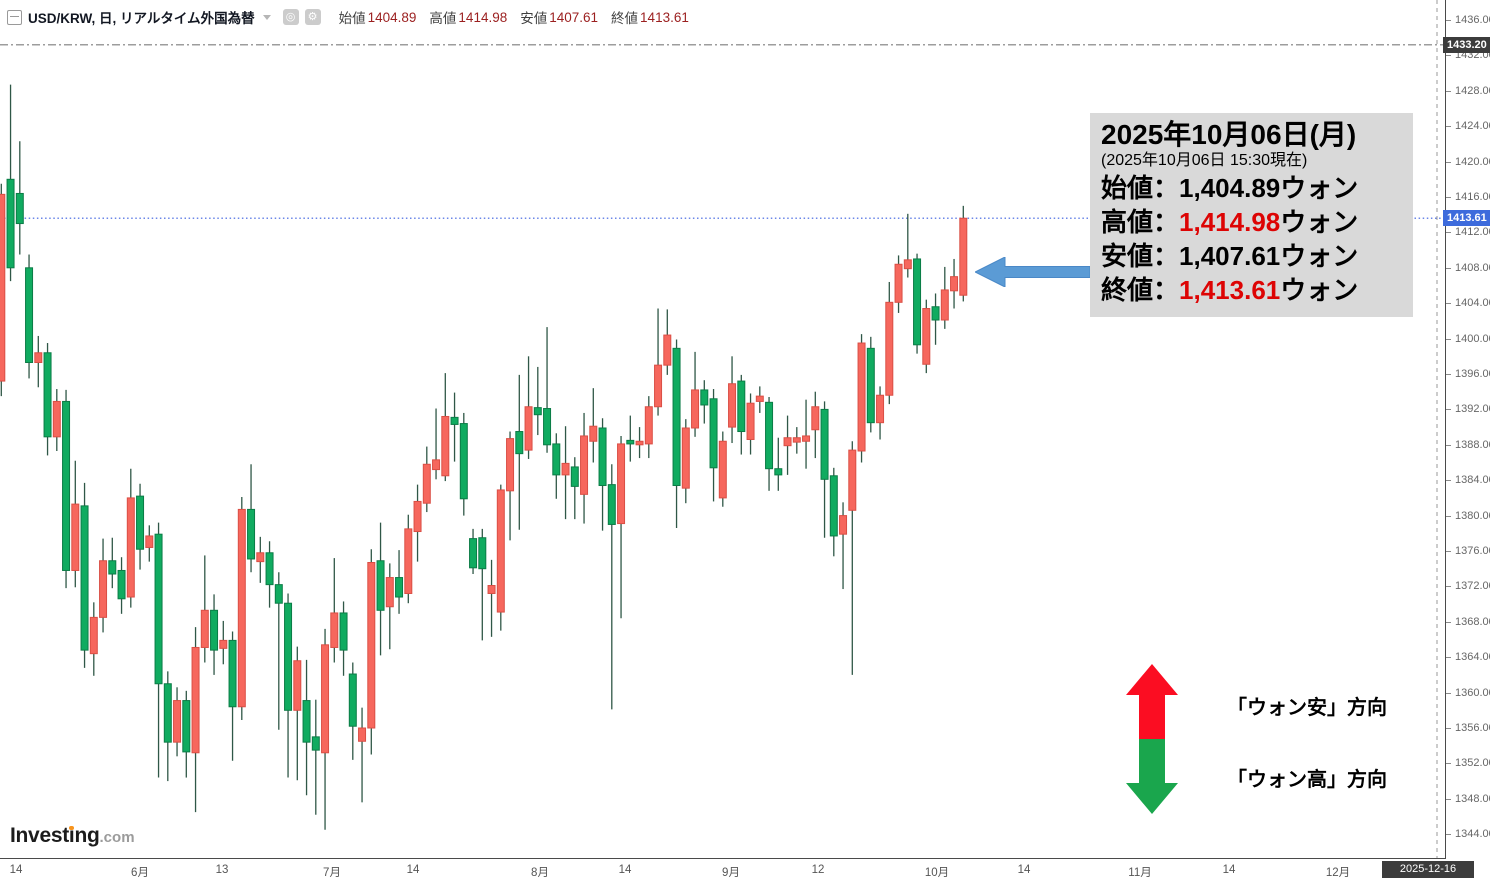  I want to click on current-price-badge: 1413.61, so click(1466, 218).